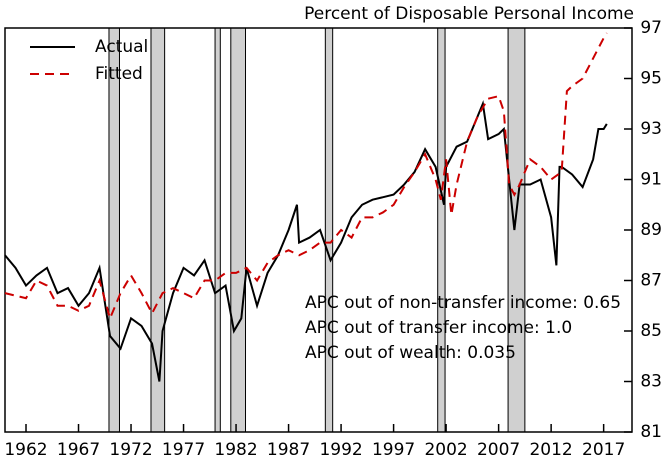 This screenshot has height=467, width=668. Describe the element at coordinates (651, 79) in the screenshot. I see `y-tick-label: 95` at that location.